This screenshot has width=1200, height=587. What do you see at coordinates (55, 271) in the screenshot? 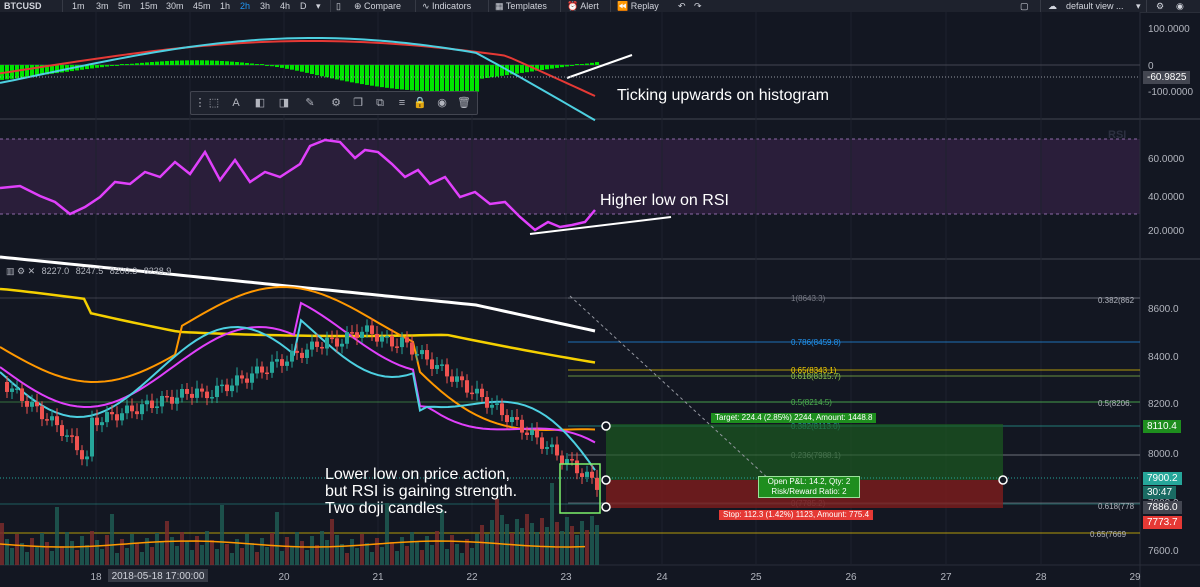
I see `ohlc-open: 8227.0` at bounding box center [55, 271].